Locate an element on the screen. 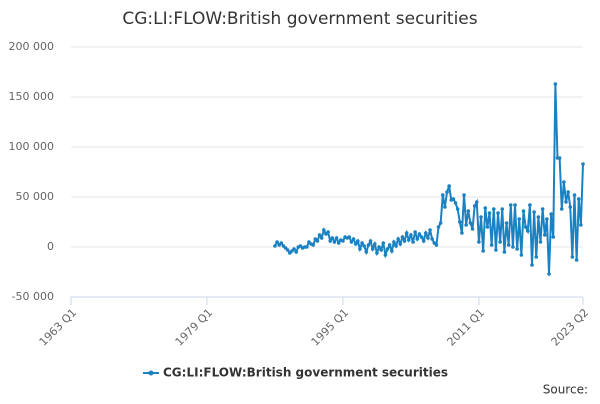 The width and height of the screenshot is (600, 404). x-tick-label: 1963 Q1 is located at coordinates (58, 327).